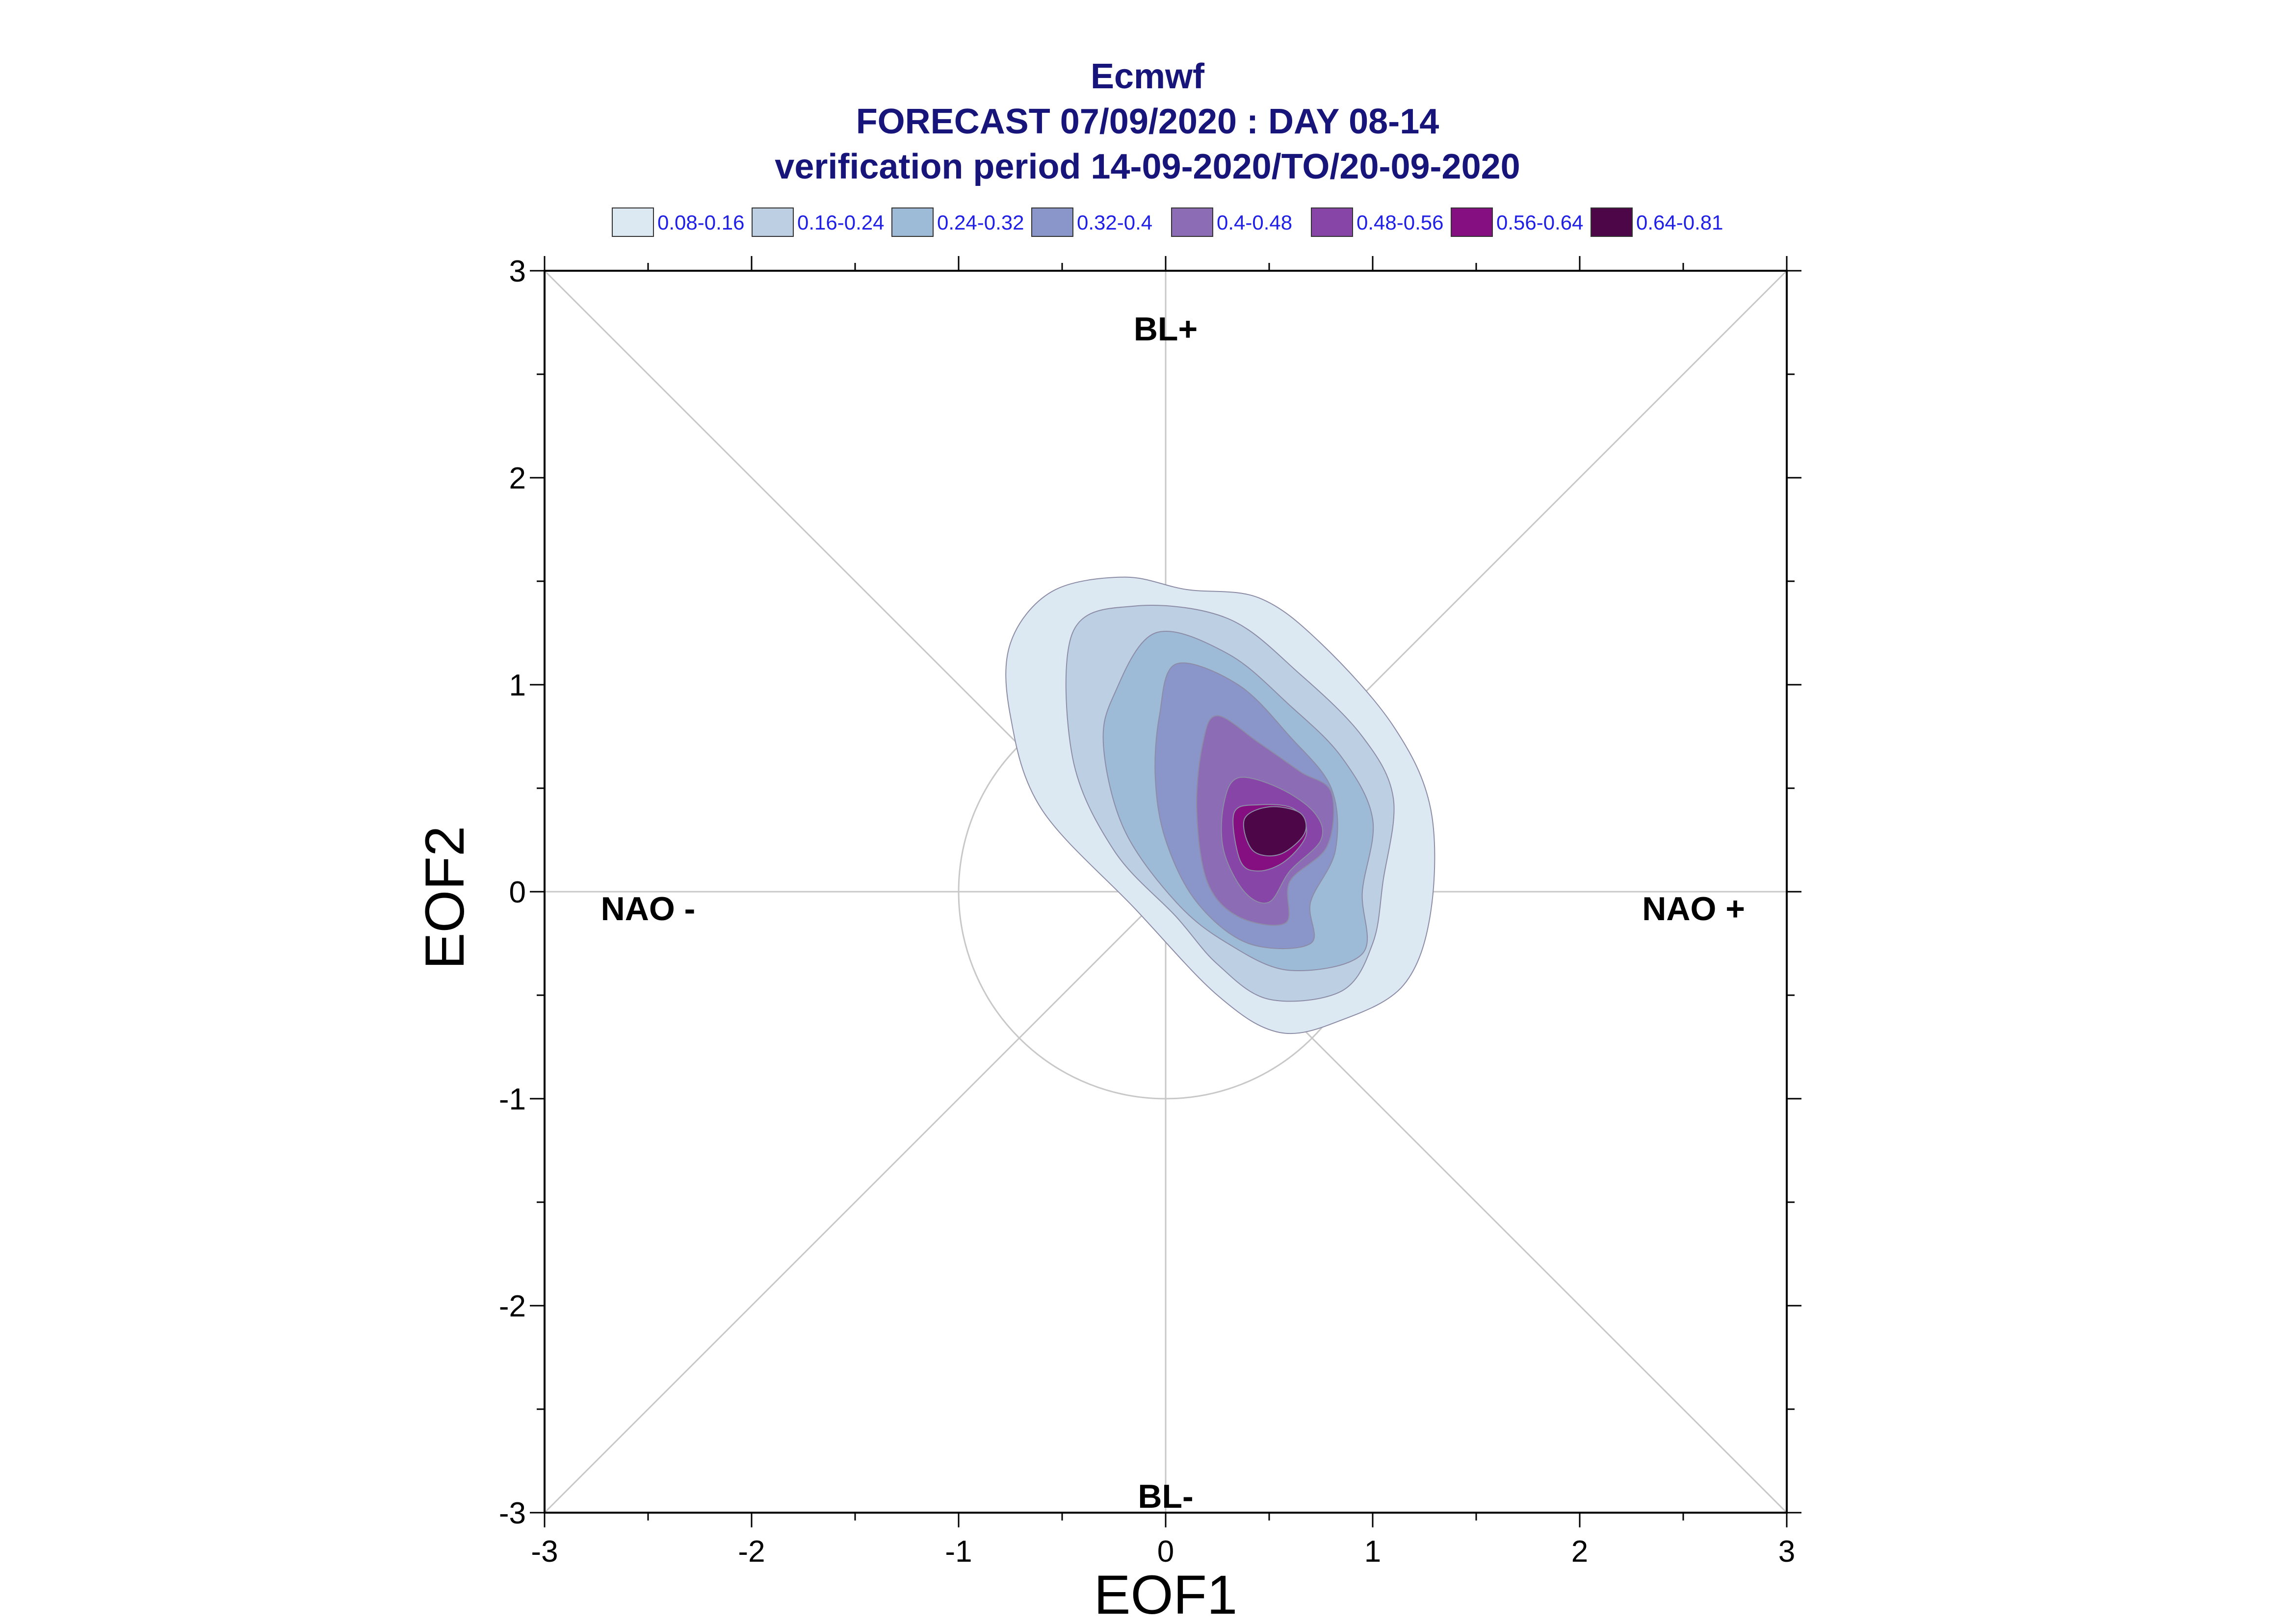  I want to click on legend-label-0: 0.08-0.16, so click(701, 222).